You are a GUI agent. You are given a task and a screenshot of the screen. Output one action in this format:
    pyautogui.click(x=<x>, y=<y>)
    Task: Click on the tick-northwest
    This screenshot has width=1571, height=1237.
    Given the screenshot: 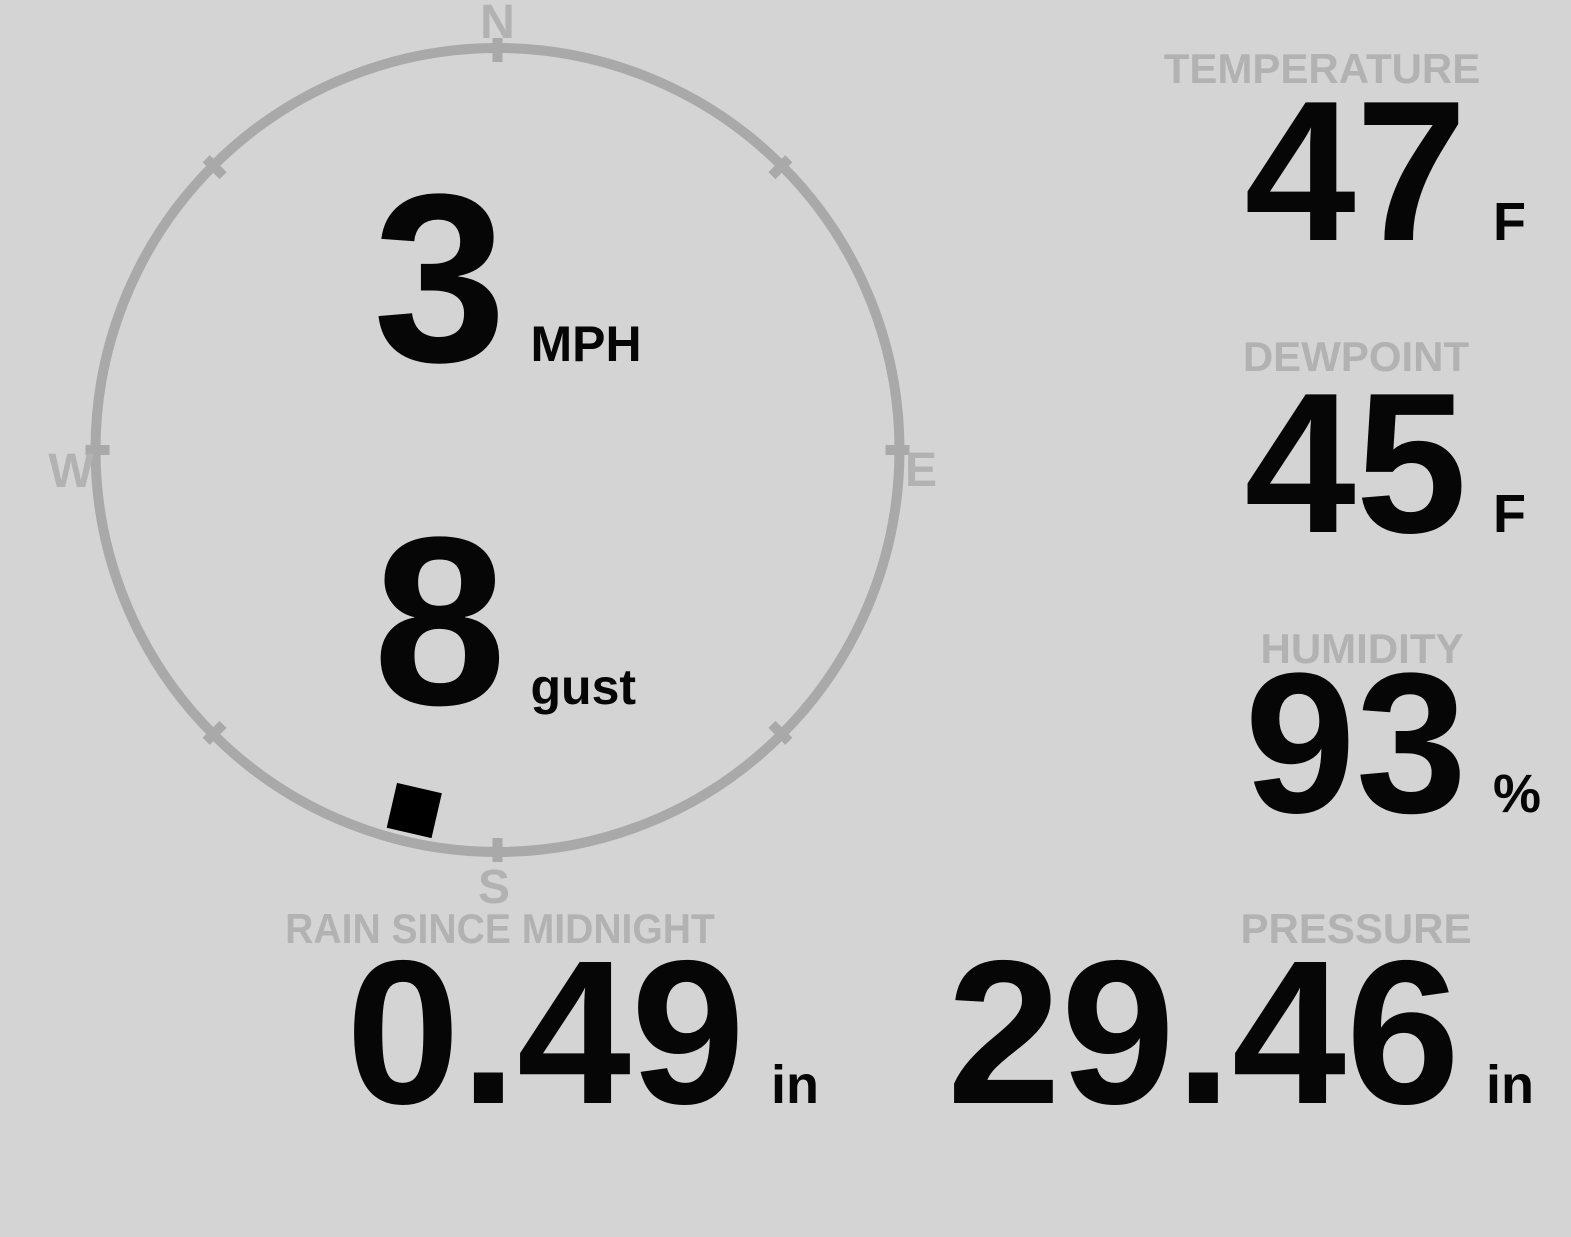 What is the action you would take?
    pyautogui.click(x=214, y=167)
    